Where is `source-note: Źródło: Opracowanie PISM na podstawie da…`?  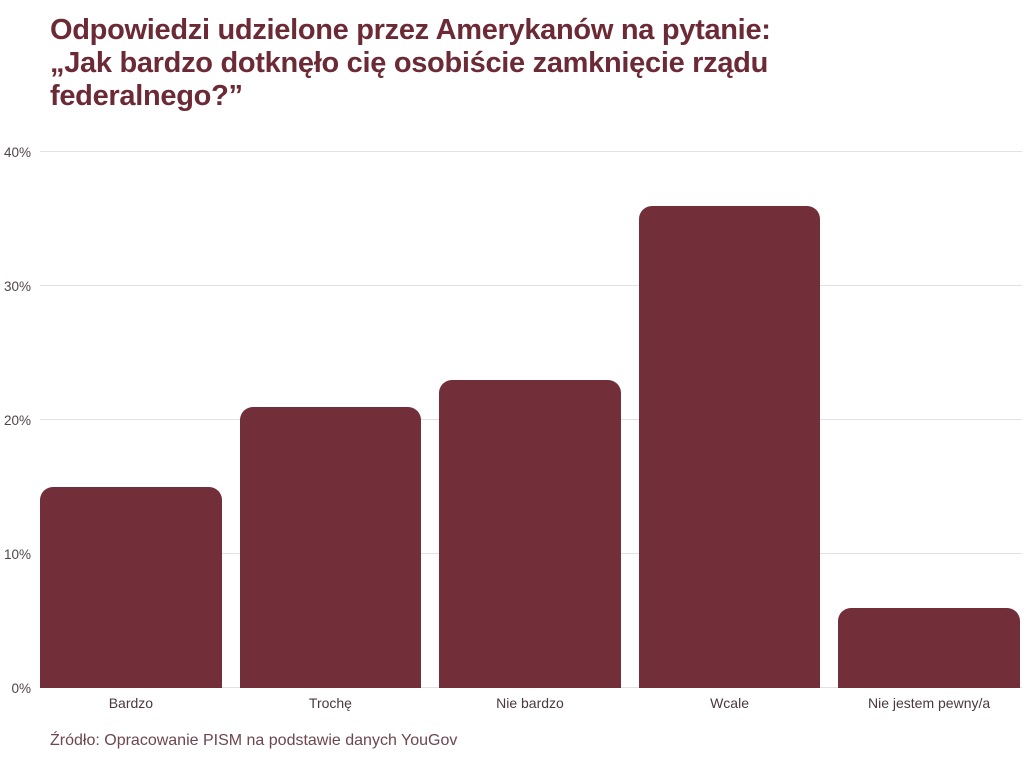
source-note: Źródło: Opracowanie PISM na podstawie da… is located at coordinates (254, 740).